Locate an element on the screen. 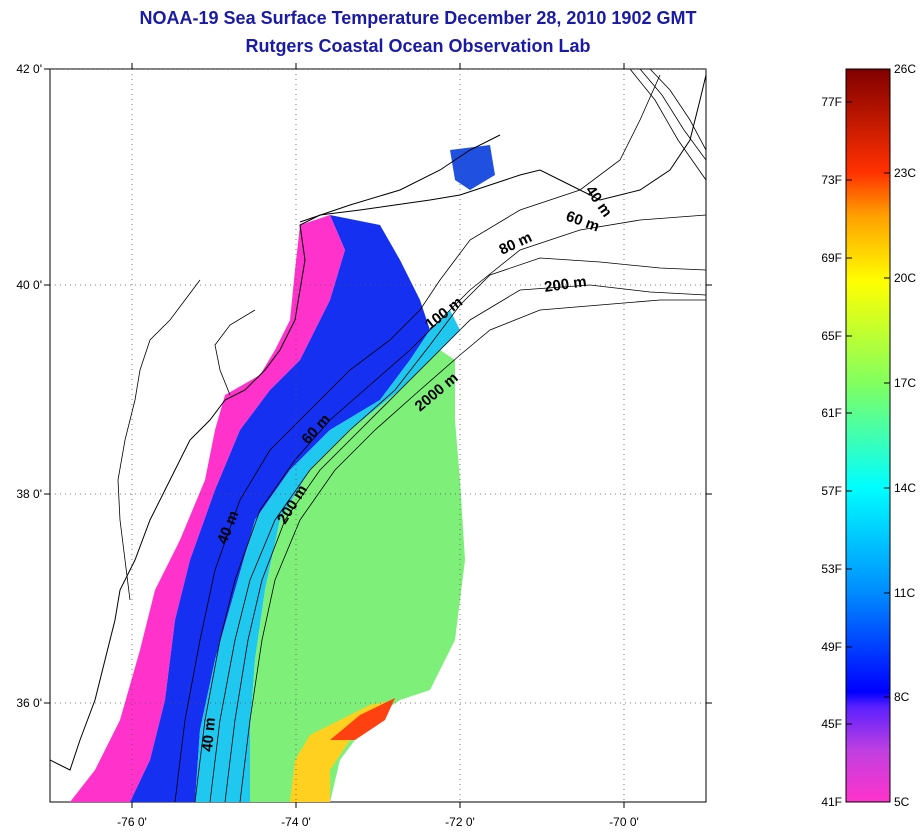  long-island is located at coordinates (400, 178).